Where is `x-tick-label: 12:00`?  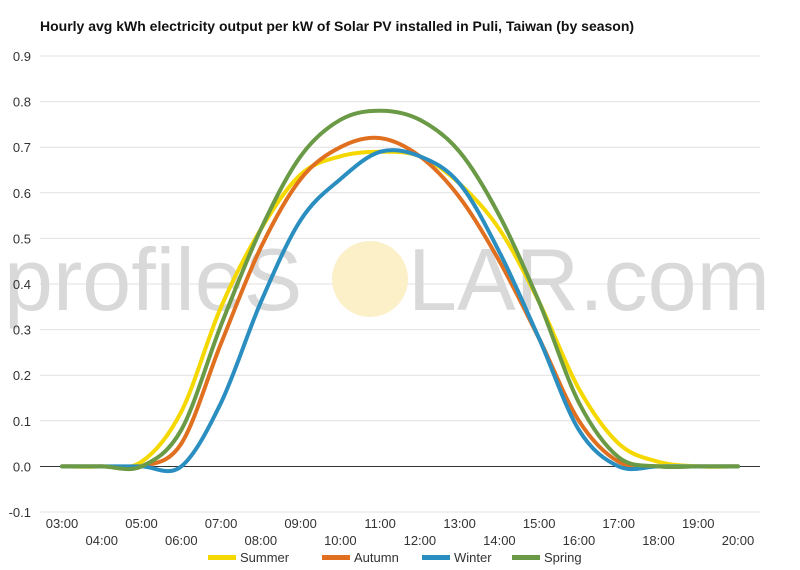
x-tick-label: 12:00 is located at coordinates (420, 540).